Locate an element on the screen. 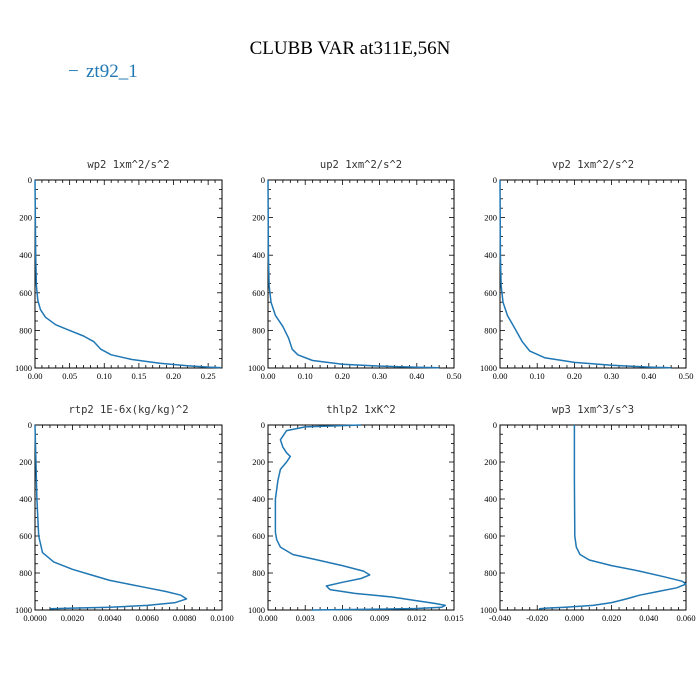  panel-title: wp2 1xm^2/s^2 is located at coordinates (128, 165).